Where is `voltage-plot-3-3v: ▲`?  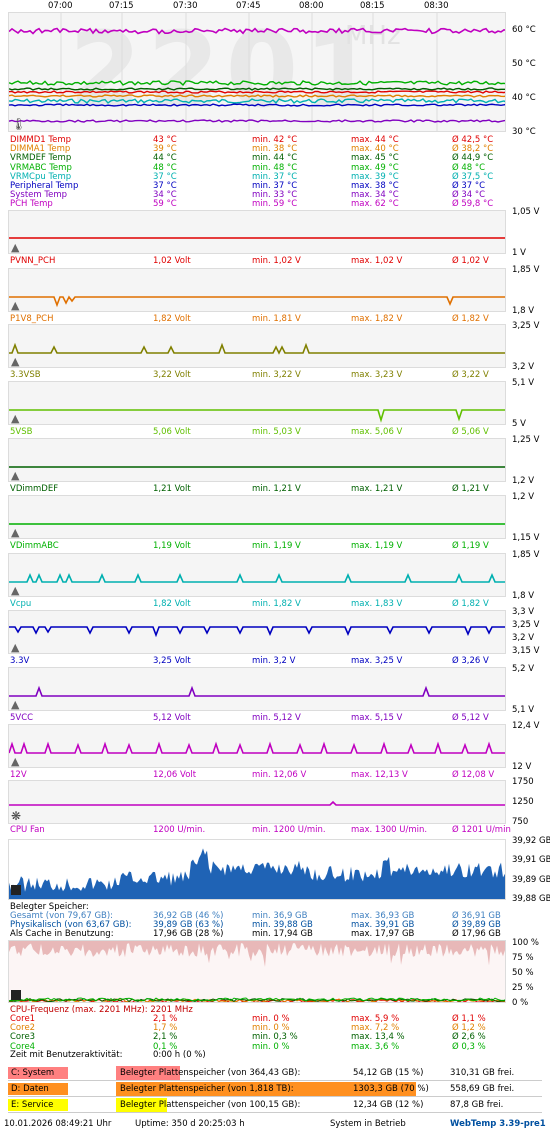
voltage-plot-3-3v: ▲ is located at coordinates (257, 632).